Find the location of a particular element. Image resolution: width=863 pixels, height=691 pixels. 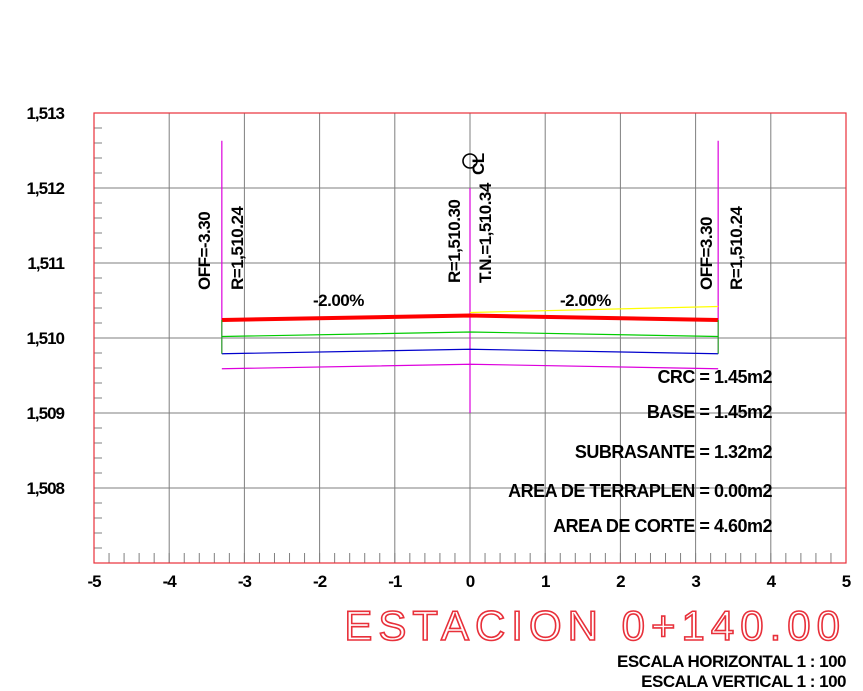

x-tick-label: 0 is located at coordinates (470, 581).